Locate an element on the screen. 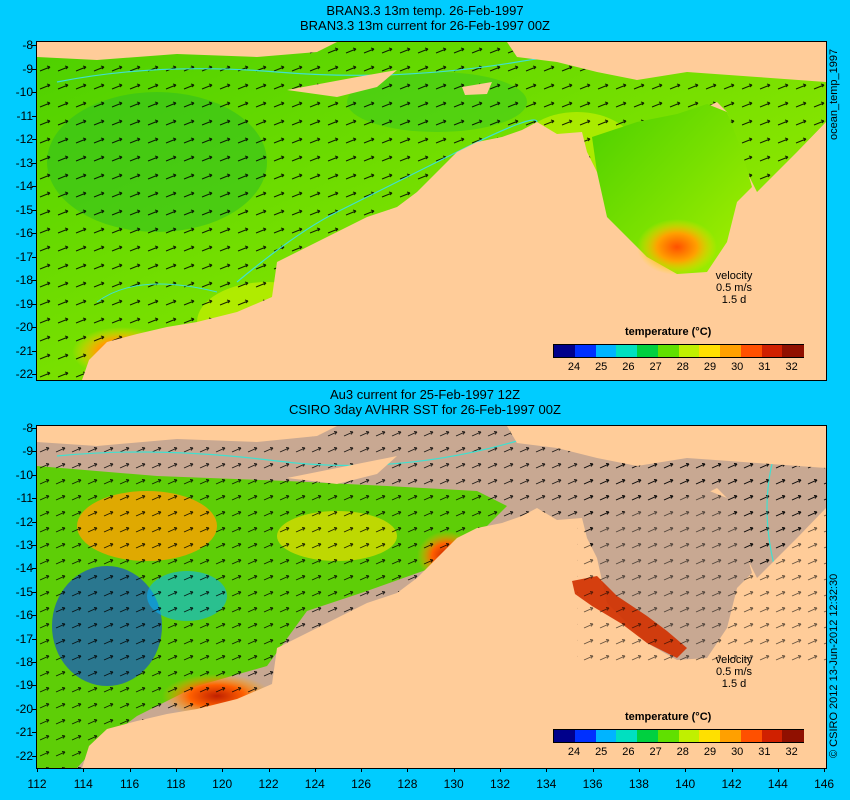  velocity-legend-top: velocity 0.5 m/s 1.5 d is located at coordinates (734, 288).